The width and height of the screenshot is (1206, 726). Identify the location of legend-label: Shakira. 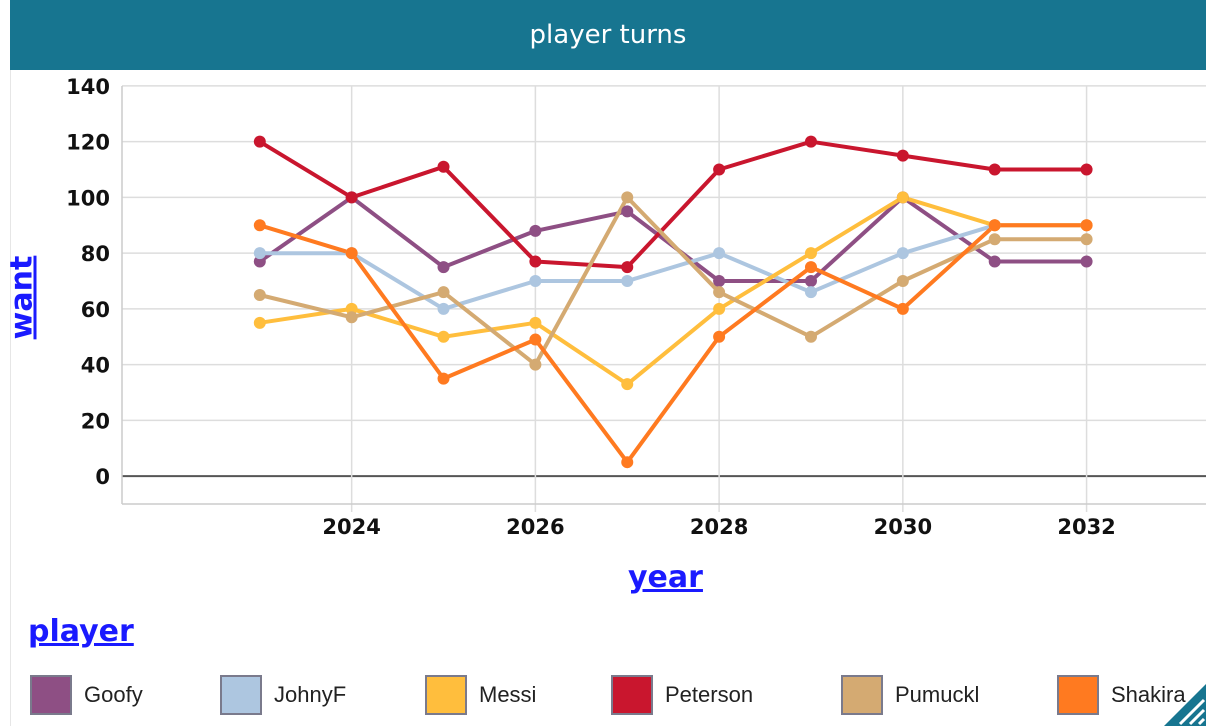
(1148, 694).